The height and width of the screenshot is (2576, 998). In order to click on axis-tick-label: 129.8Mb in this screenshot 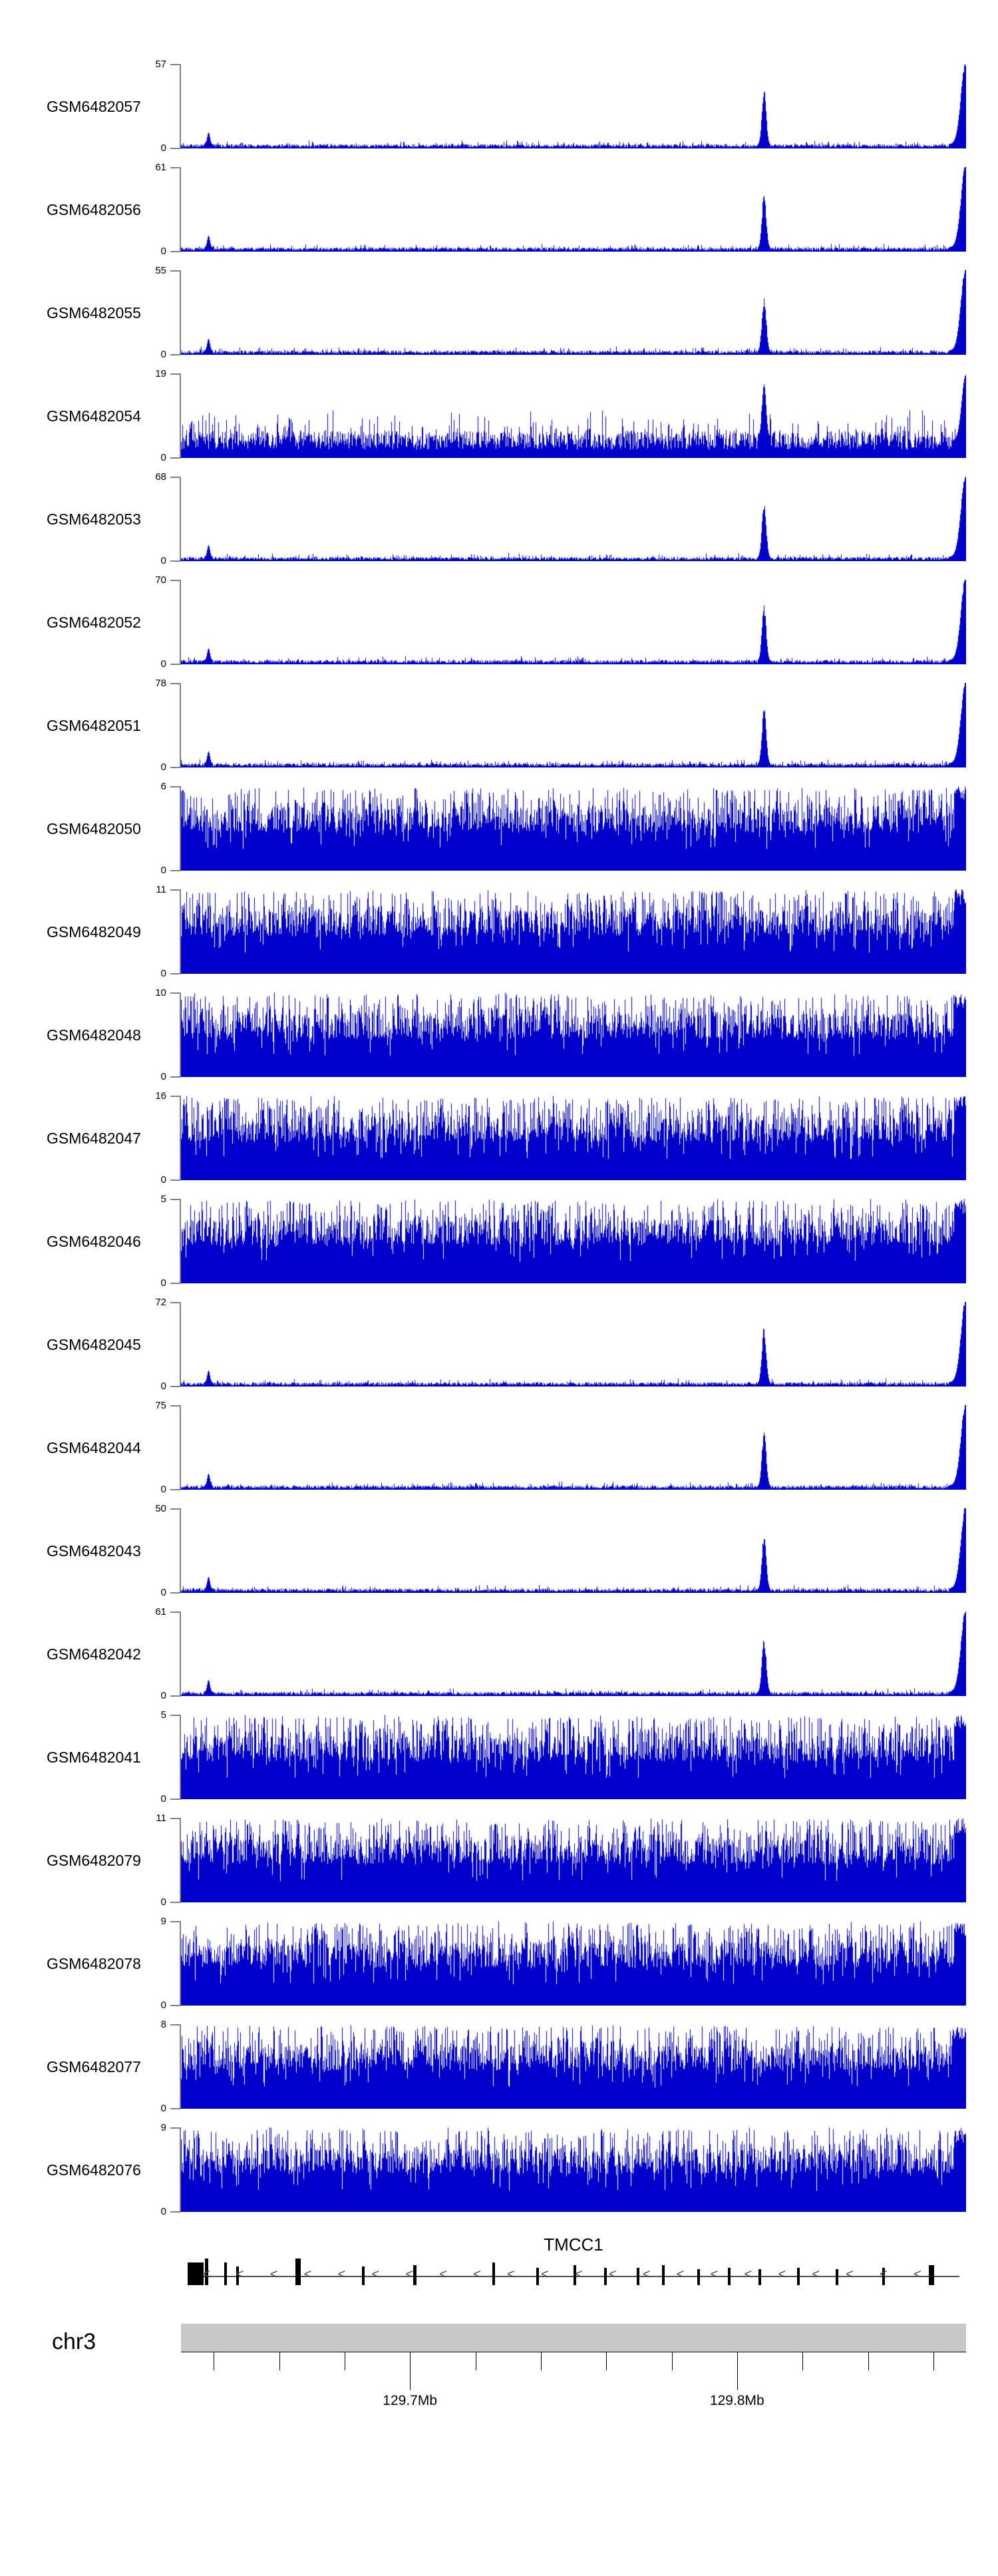, I will do `click(736, 2400)`.